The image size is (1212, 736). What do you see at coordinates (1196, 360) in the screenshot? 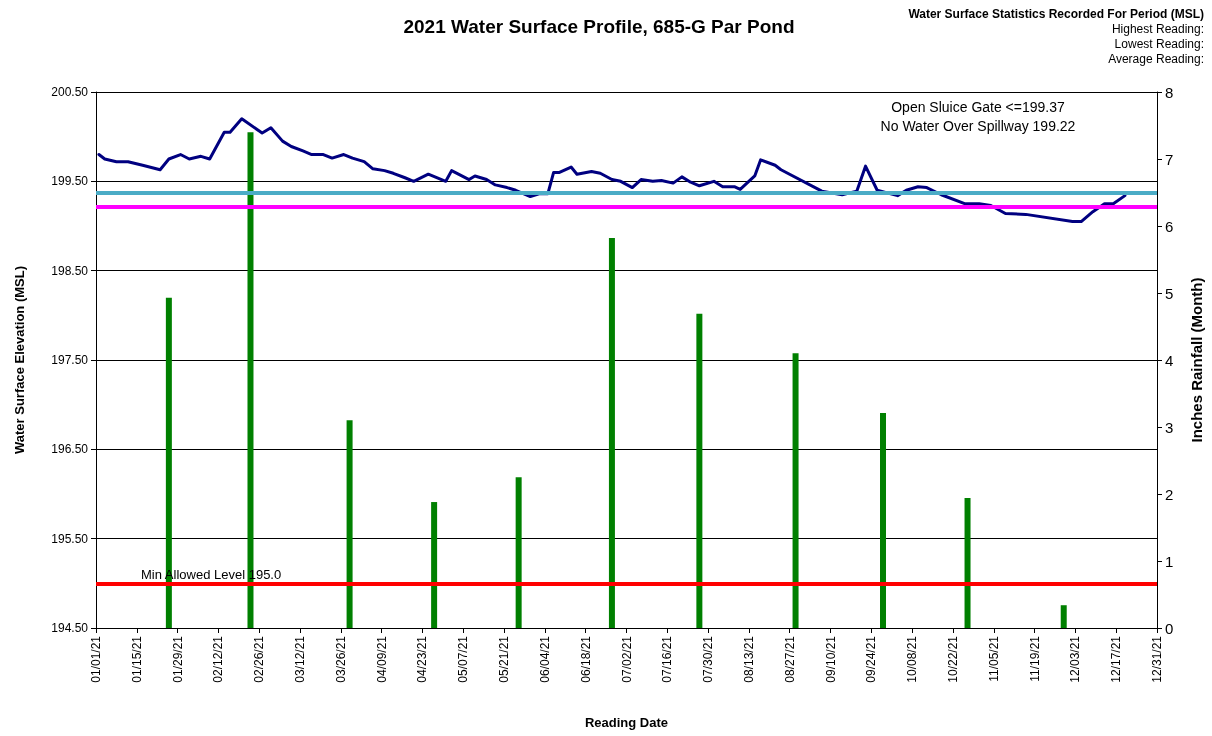
I see `y2-axis-title: Inches Rainfall (Month)` at bounding box center [1196, 360].